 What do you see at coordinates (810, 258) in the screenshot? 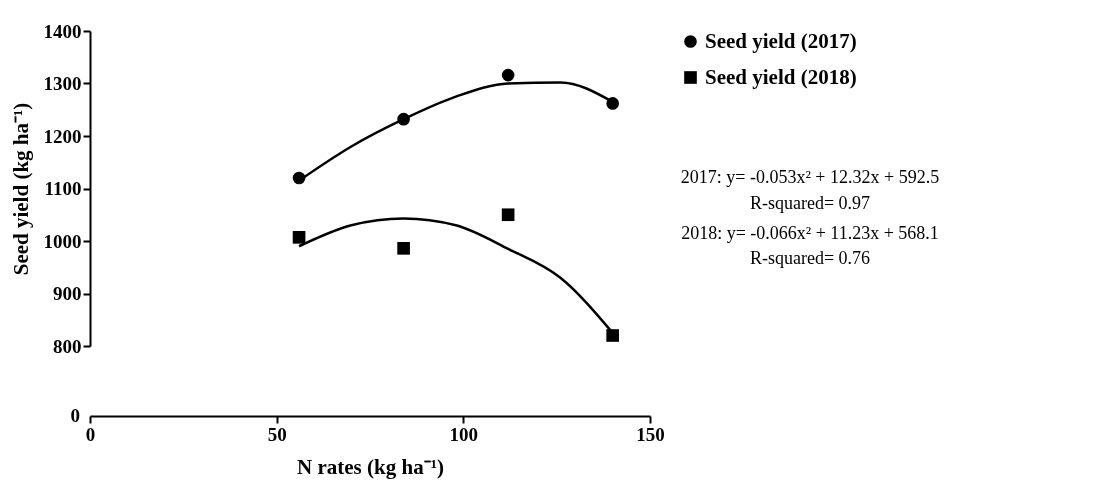
I see `text: R-squared= 0.76` at bounding box center [810, 258].